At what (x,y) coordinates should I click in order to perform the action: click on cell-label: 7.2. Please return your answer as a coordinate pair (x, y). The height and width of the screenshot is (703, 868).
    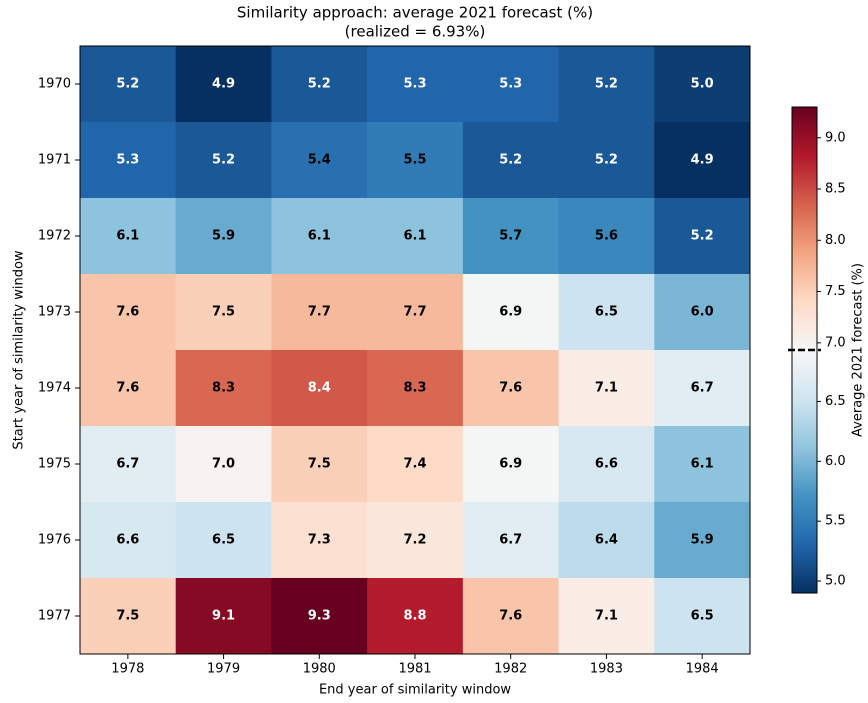
    Looking at the image, I should click on (414, 540).